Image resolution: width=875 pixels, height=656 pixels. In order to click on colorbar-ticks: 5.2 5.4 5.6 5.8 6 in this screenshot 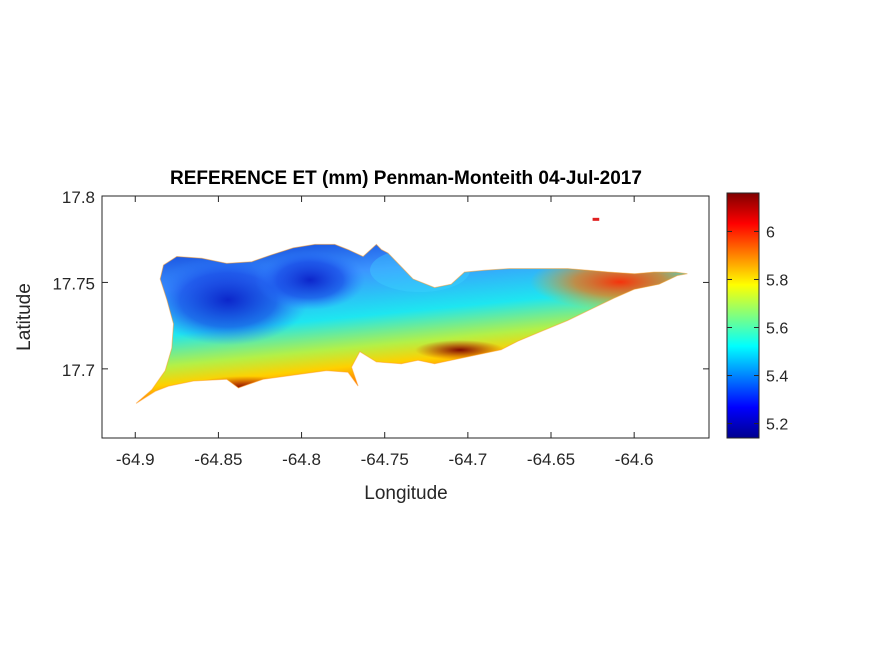, I will do `click(757, 329)`.